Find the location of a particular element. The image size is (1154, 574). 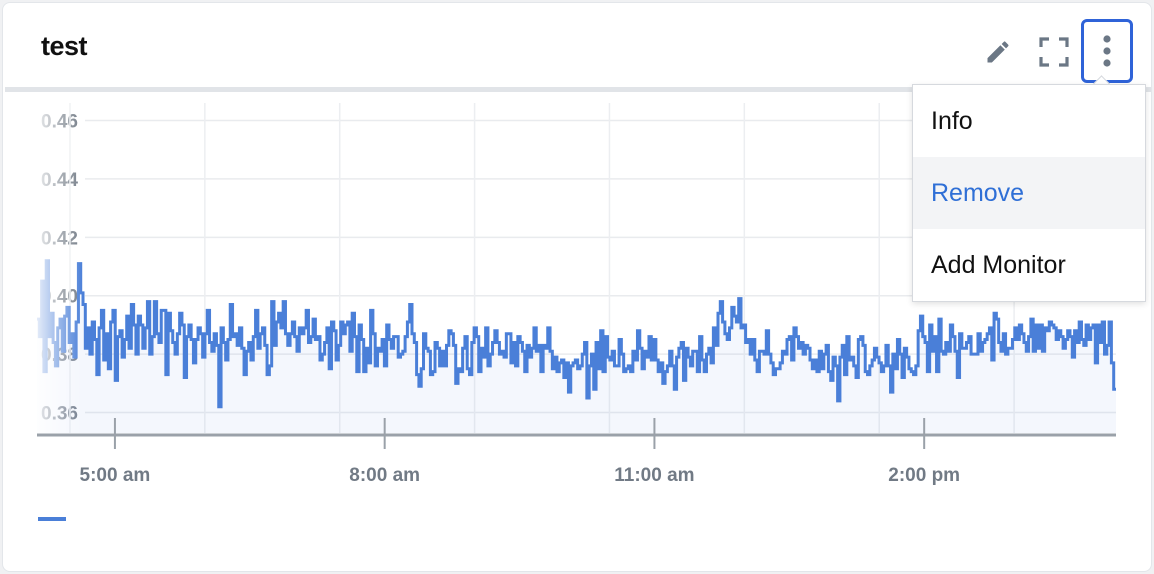

x-tick-label: 8:00 am is located at coordinates (384, 475).